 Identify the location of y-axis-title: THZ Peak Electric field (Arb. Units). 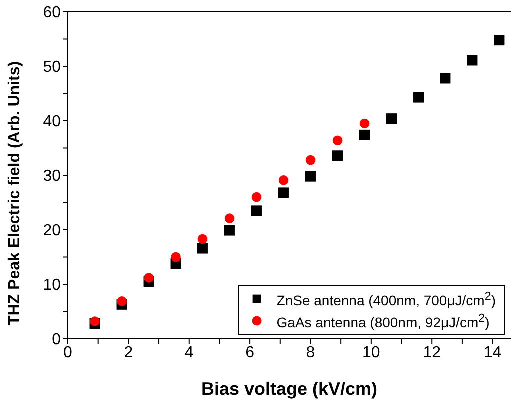
(15, 193).